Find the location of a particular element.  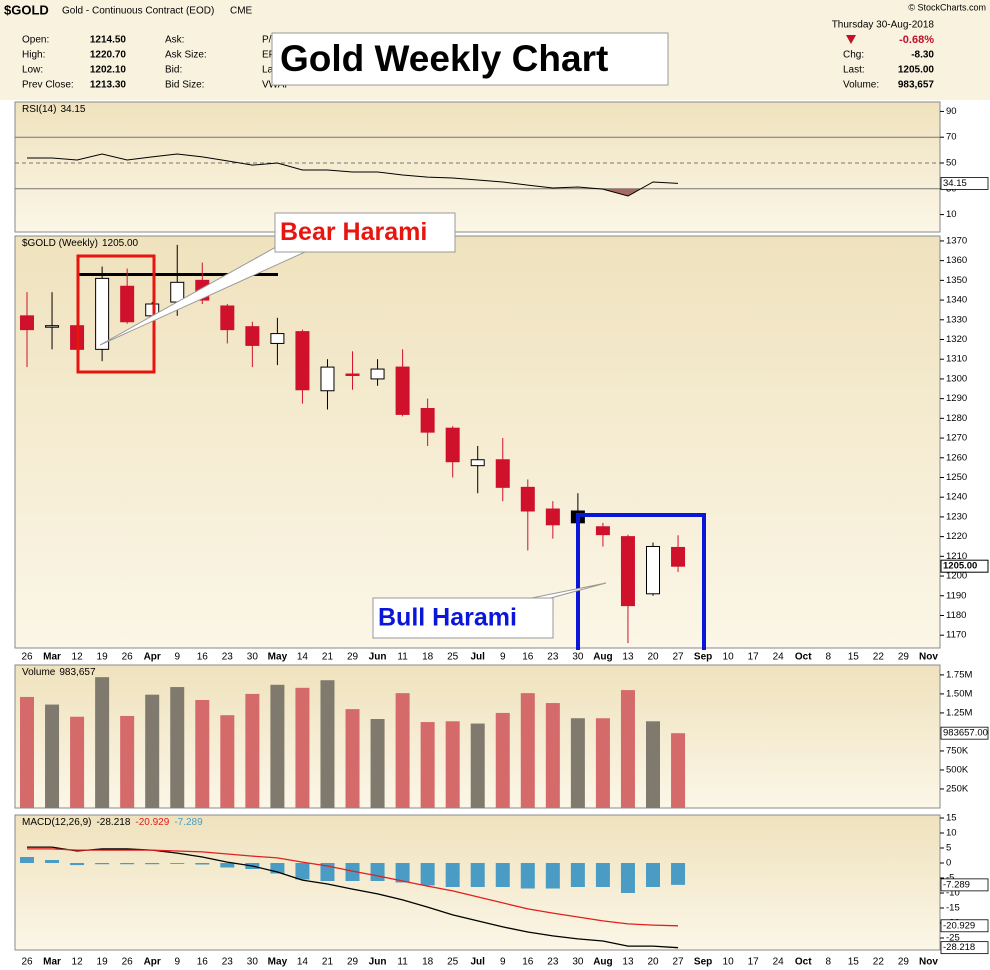

x-tick-label: Apr is located at coordinates (152, 657).